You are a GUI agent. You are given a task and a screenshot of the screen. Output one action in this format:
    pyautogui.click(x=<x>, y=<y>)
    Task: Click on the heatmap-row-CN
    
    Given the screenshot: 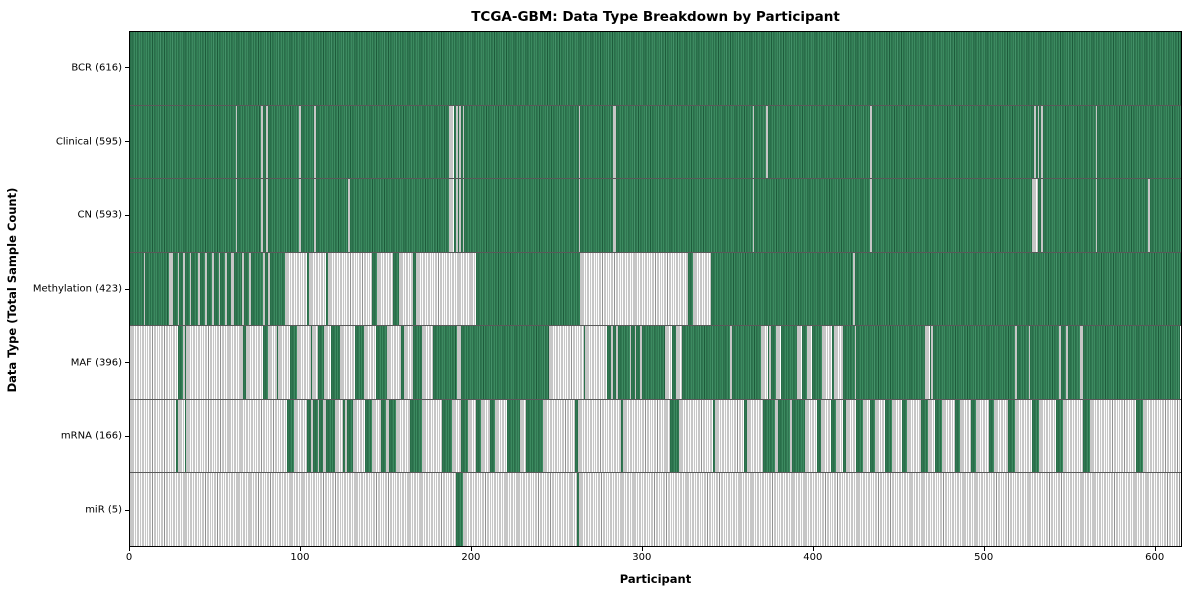 What is the action you would take?
    pyautogui.click(x=655, y=215)
    